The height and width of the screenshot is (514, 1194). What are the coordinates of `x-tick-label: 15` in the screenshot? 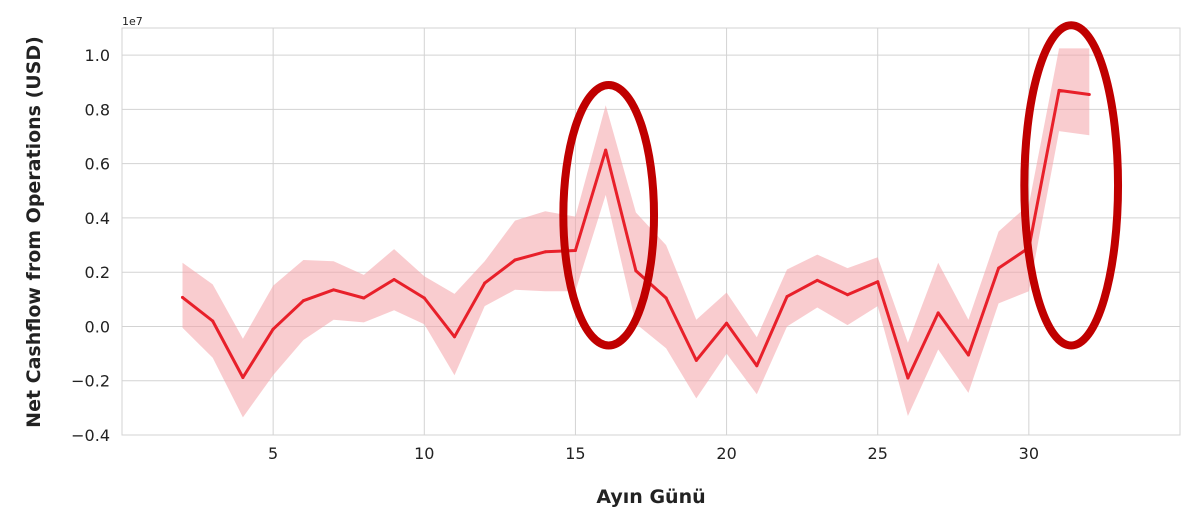 It's located at (575, 453).